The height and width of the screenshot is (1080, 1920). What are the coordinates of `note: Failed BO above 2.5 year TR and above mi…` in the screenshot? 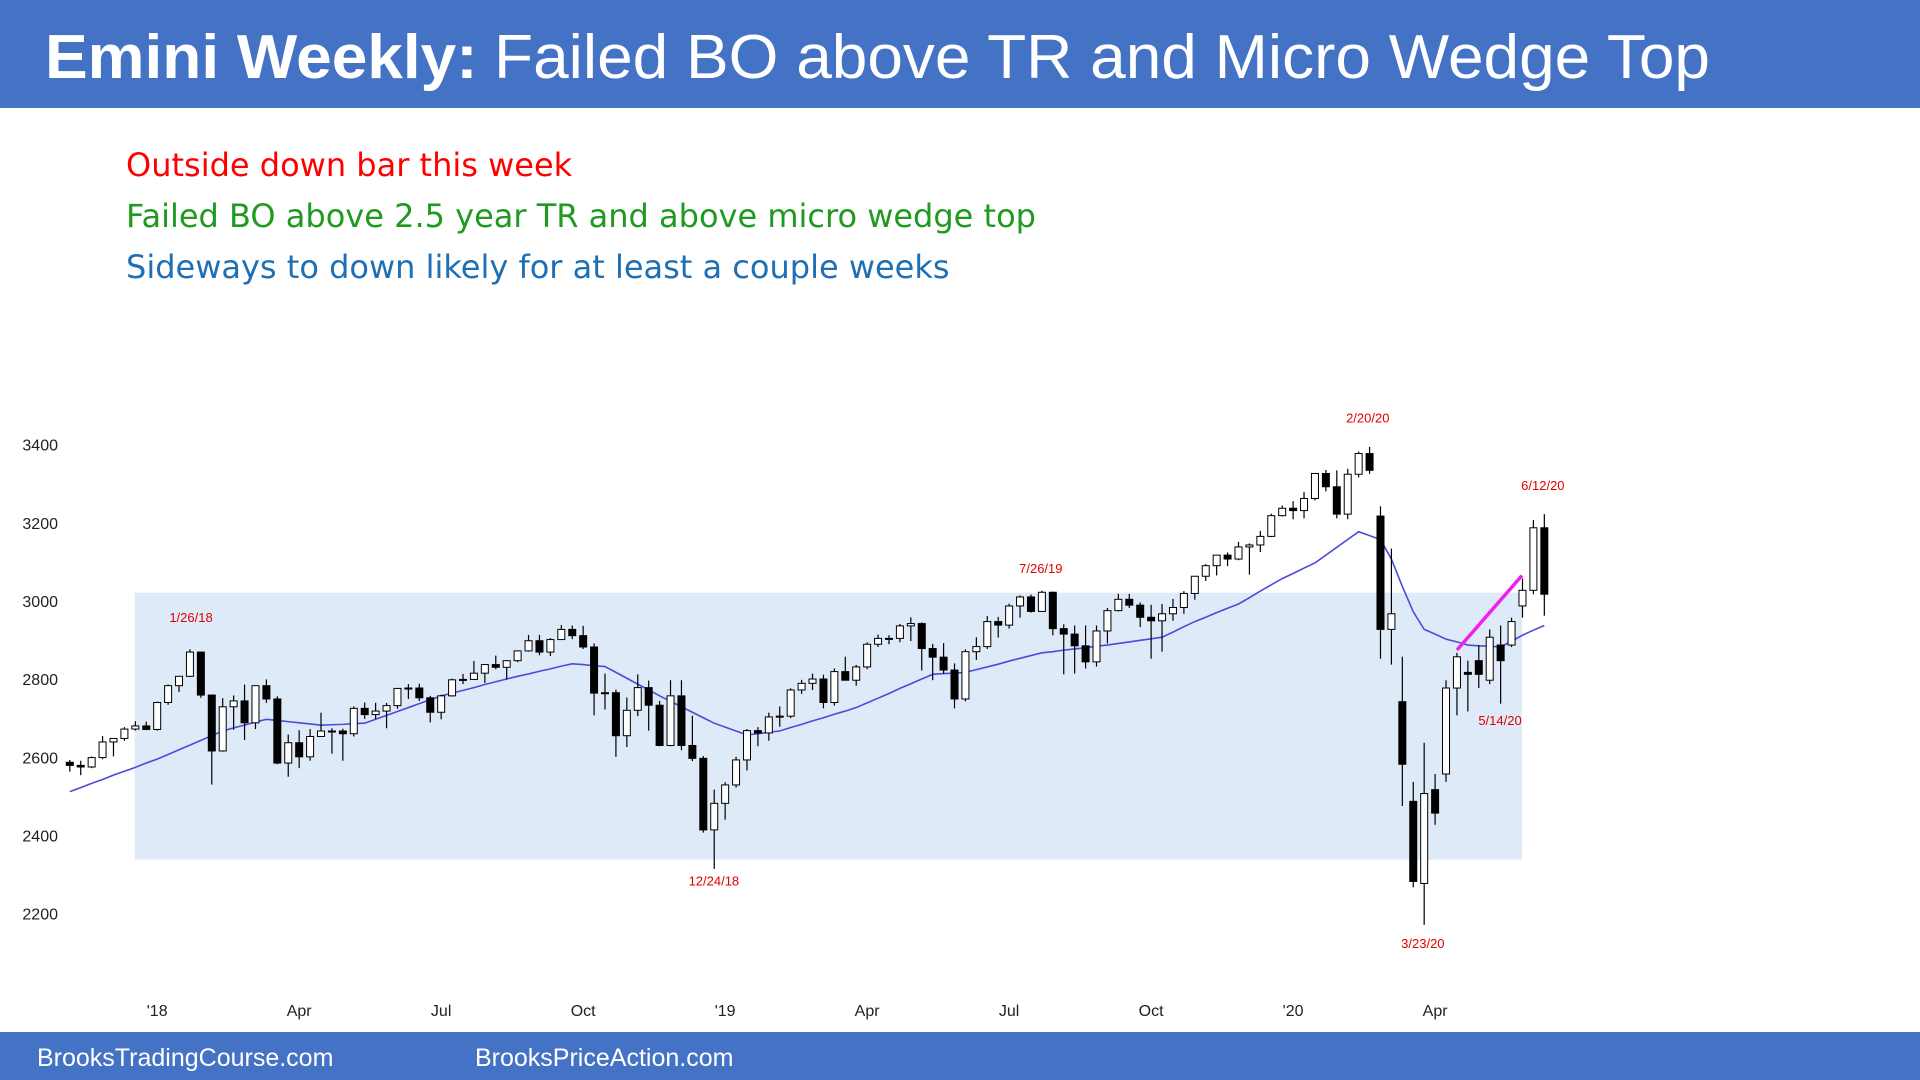 It's located at (581, 216).